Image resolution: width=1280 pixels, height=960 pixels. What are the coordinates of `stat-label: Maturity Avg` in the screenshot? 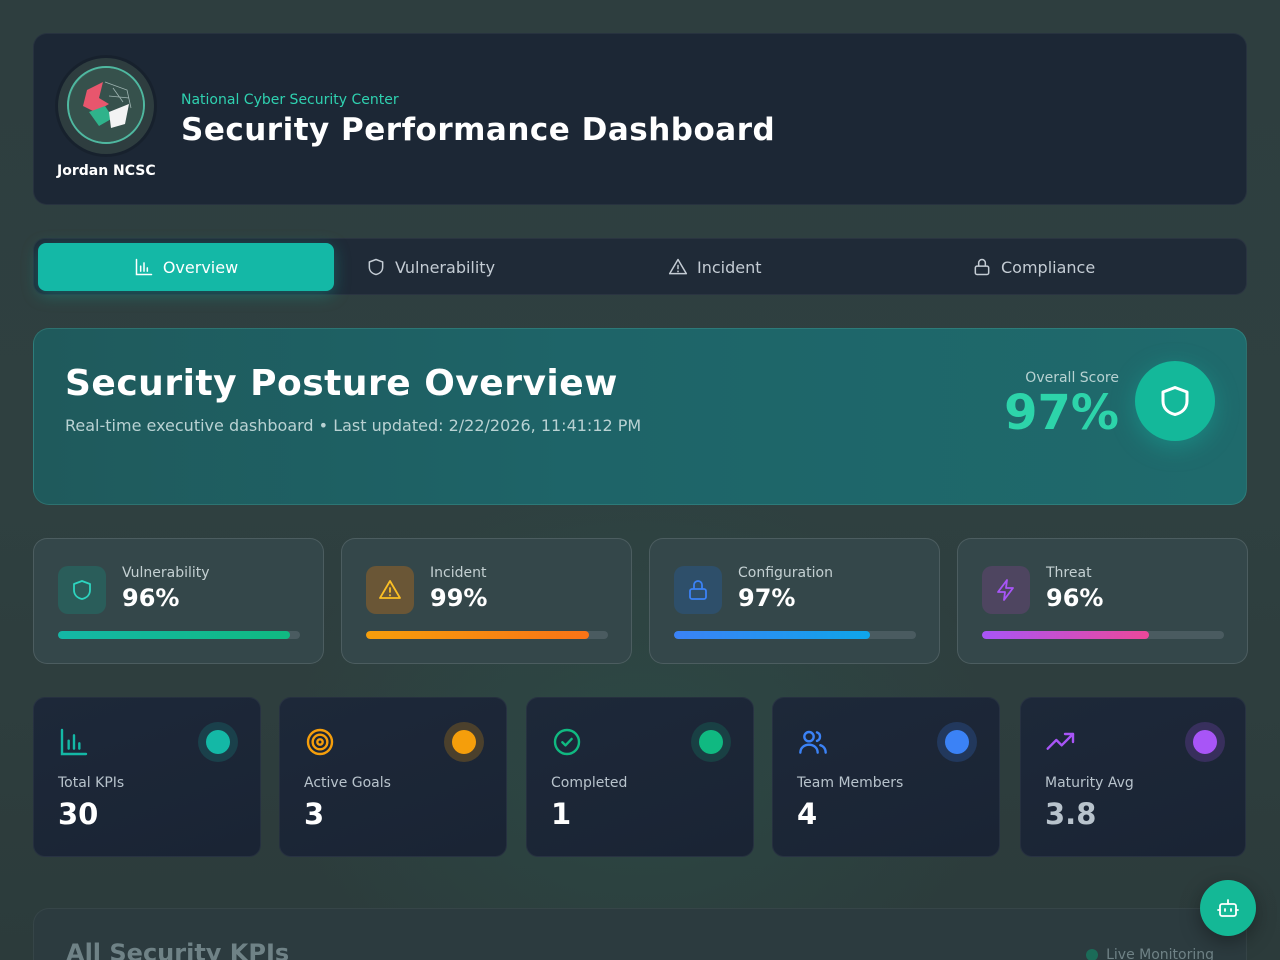 It's located at (1089, 783).